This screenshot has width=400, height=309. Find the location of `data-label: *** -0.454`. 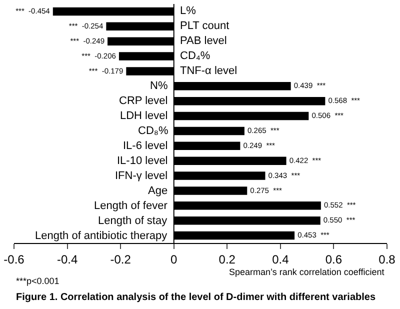

data-label: *** -0.454 is located at coordinates (33, 11).